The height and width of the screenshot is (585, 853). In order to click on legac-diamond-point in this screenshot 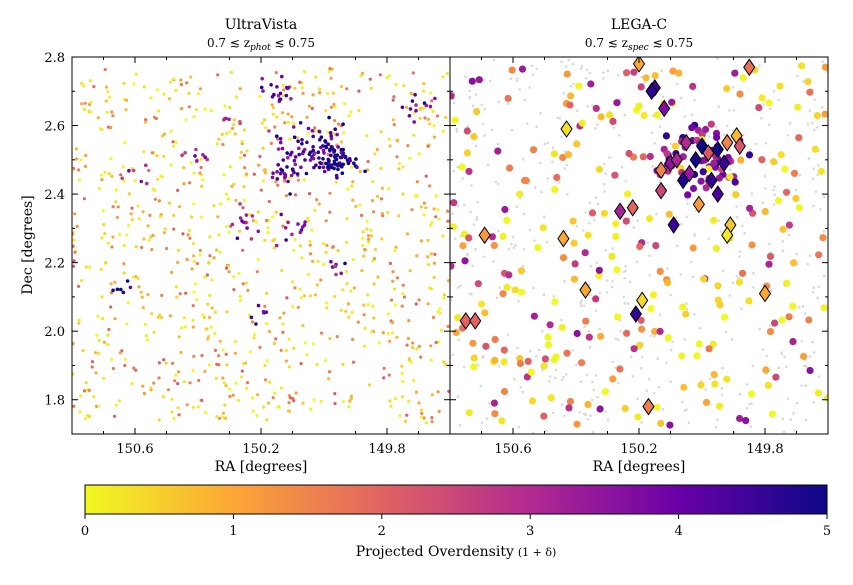, I will do `click(620, 211)`.